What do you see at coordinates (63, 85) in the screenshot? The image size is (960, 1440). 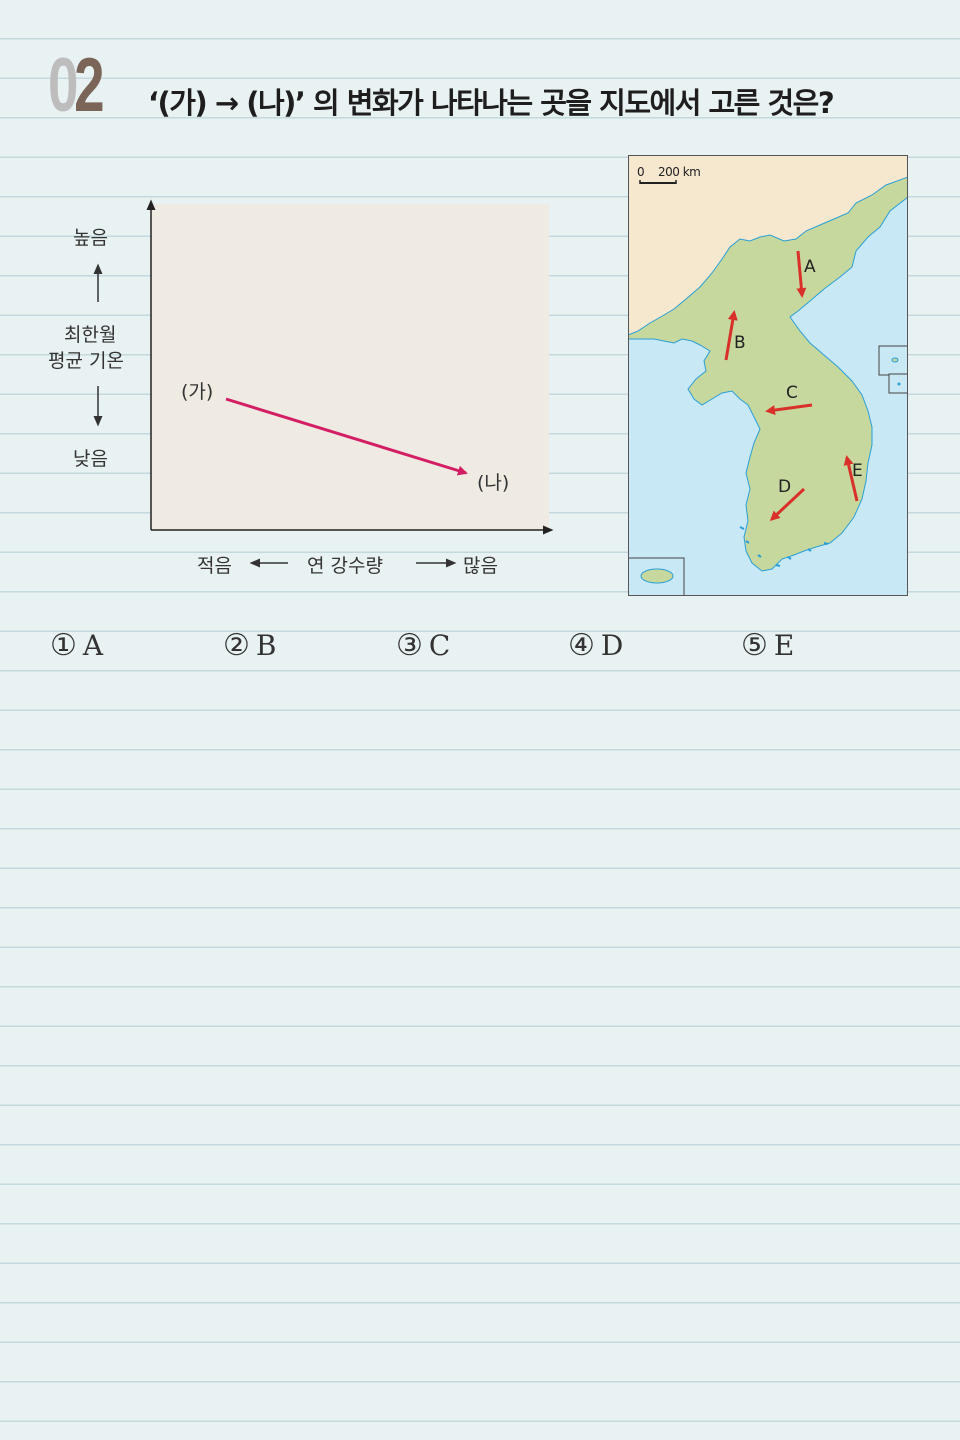 I see `question-number-digit-0: 0` at bounding box center [63, 85].